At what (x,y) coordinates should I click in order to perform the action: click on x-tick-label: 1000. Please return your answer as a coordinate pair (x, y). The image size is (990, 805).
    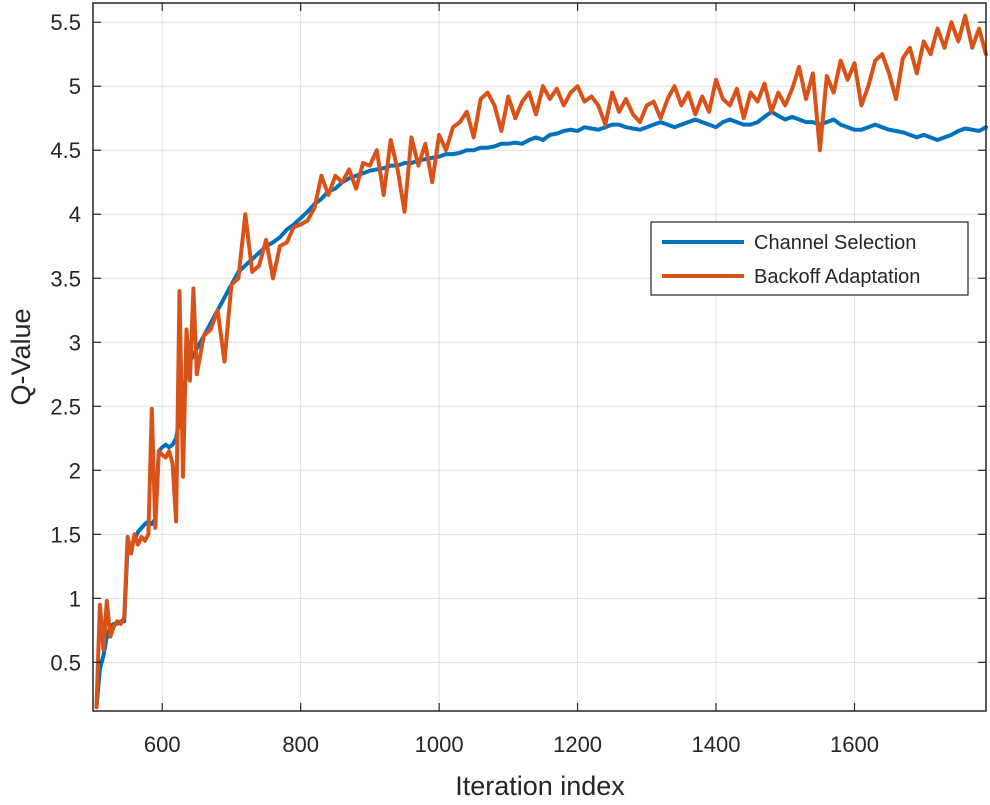
    Looking at the image, I should click on (439, 744).